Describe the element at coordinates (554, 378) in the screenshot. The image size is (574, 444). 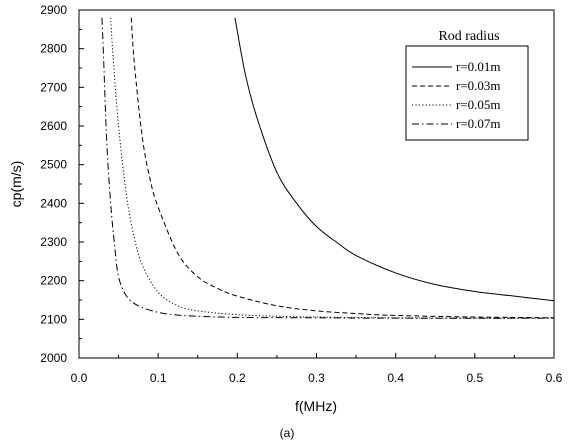
I see `x-tick-label: 0.6` at that location.